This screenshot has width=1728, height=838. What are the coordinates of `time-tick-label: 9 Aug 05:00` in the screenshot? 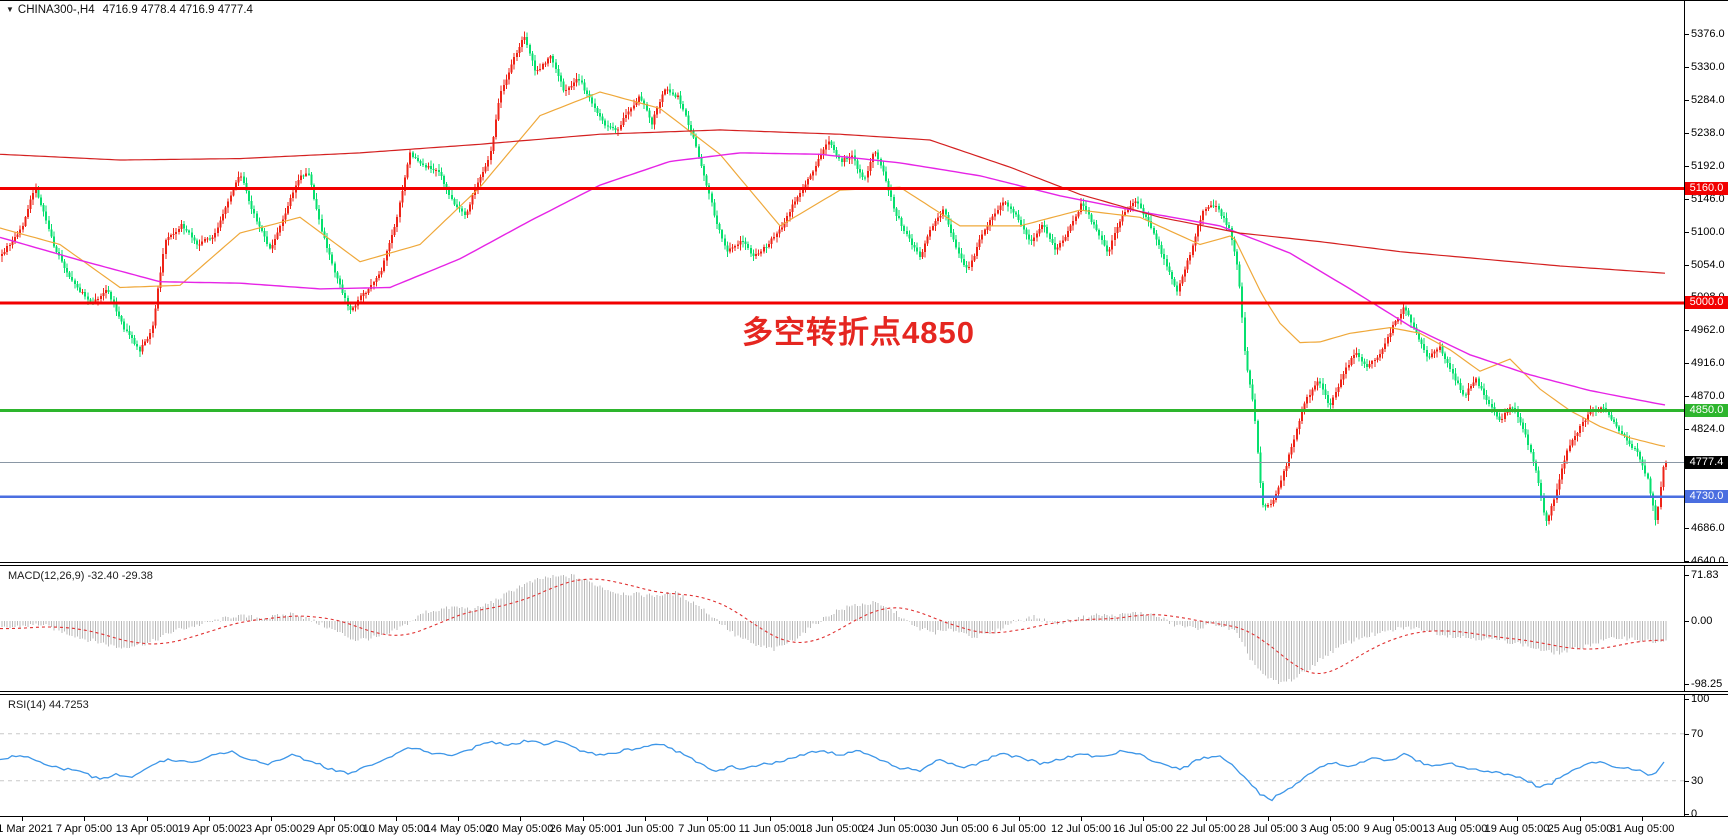 It's located at (1393, 829).